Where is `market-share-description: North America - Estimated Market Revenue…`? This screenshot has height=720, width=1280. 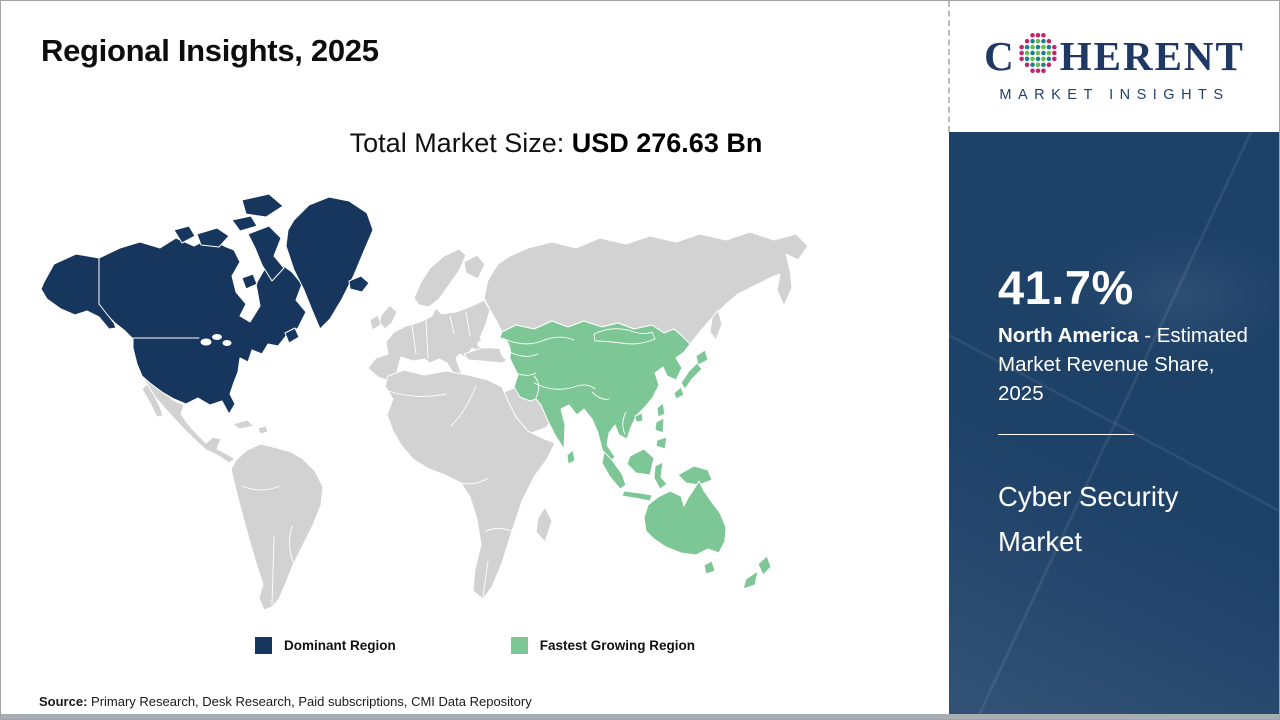
market-share-description: North America - Estimated Market Revenue… is located at coordinates (1129, 364).